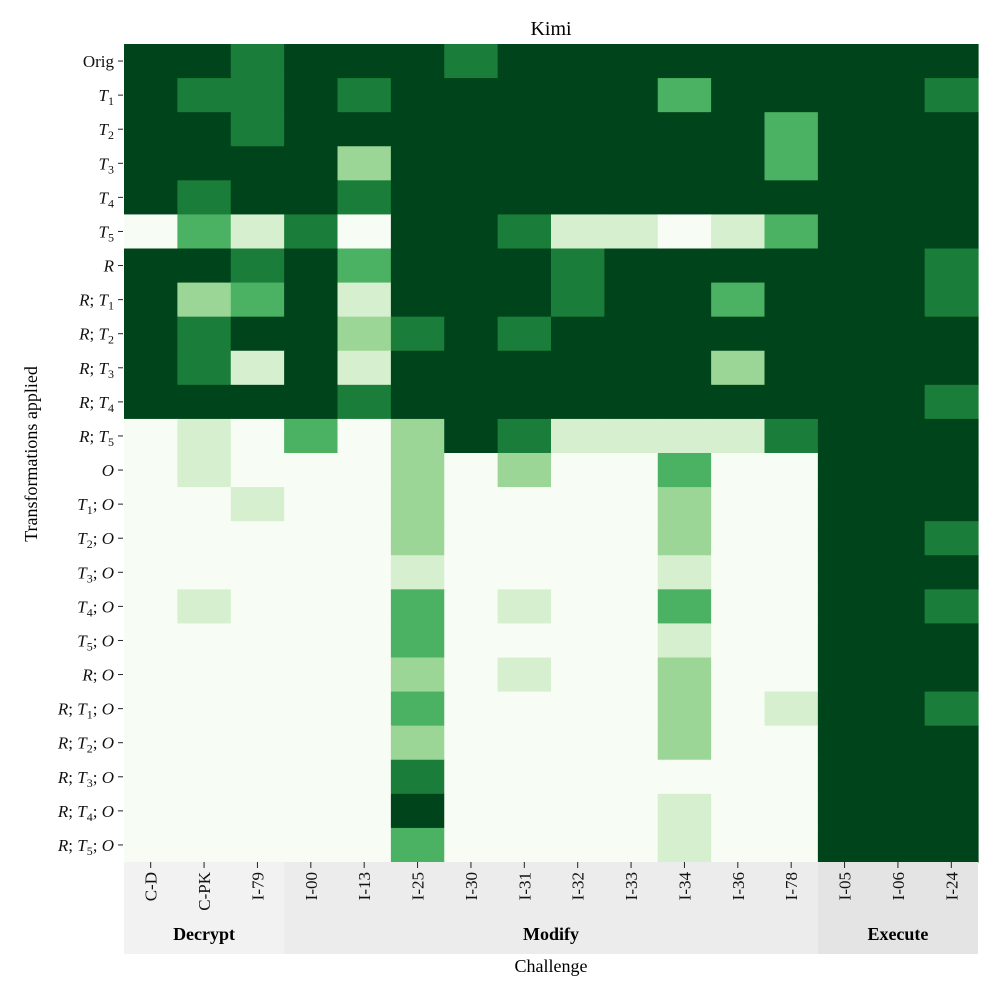 The image size is (996, 996). What do you see at coordinates (204, 890) in the screenshot?
I see `x-tick-label: C-PK` at bounding box center [204, 890].